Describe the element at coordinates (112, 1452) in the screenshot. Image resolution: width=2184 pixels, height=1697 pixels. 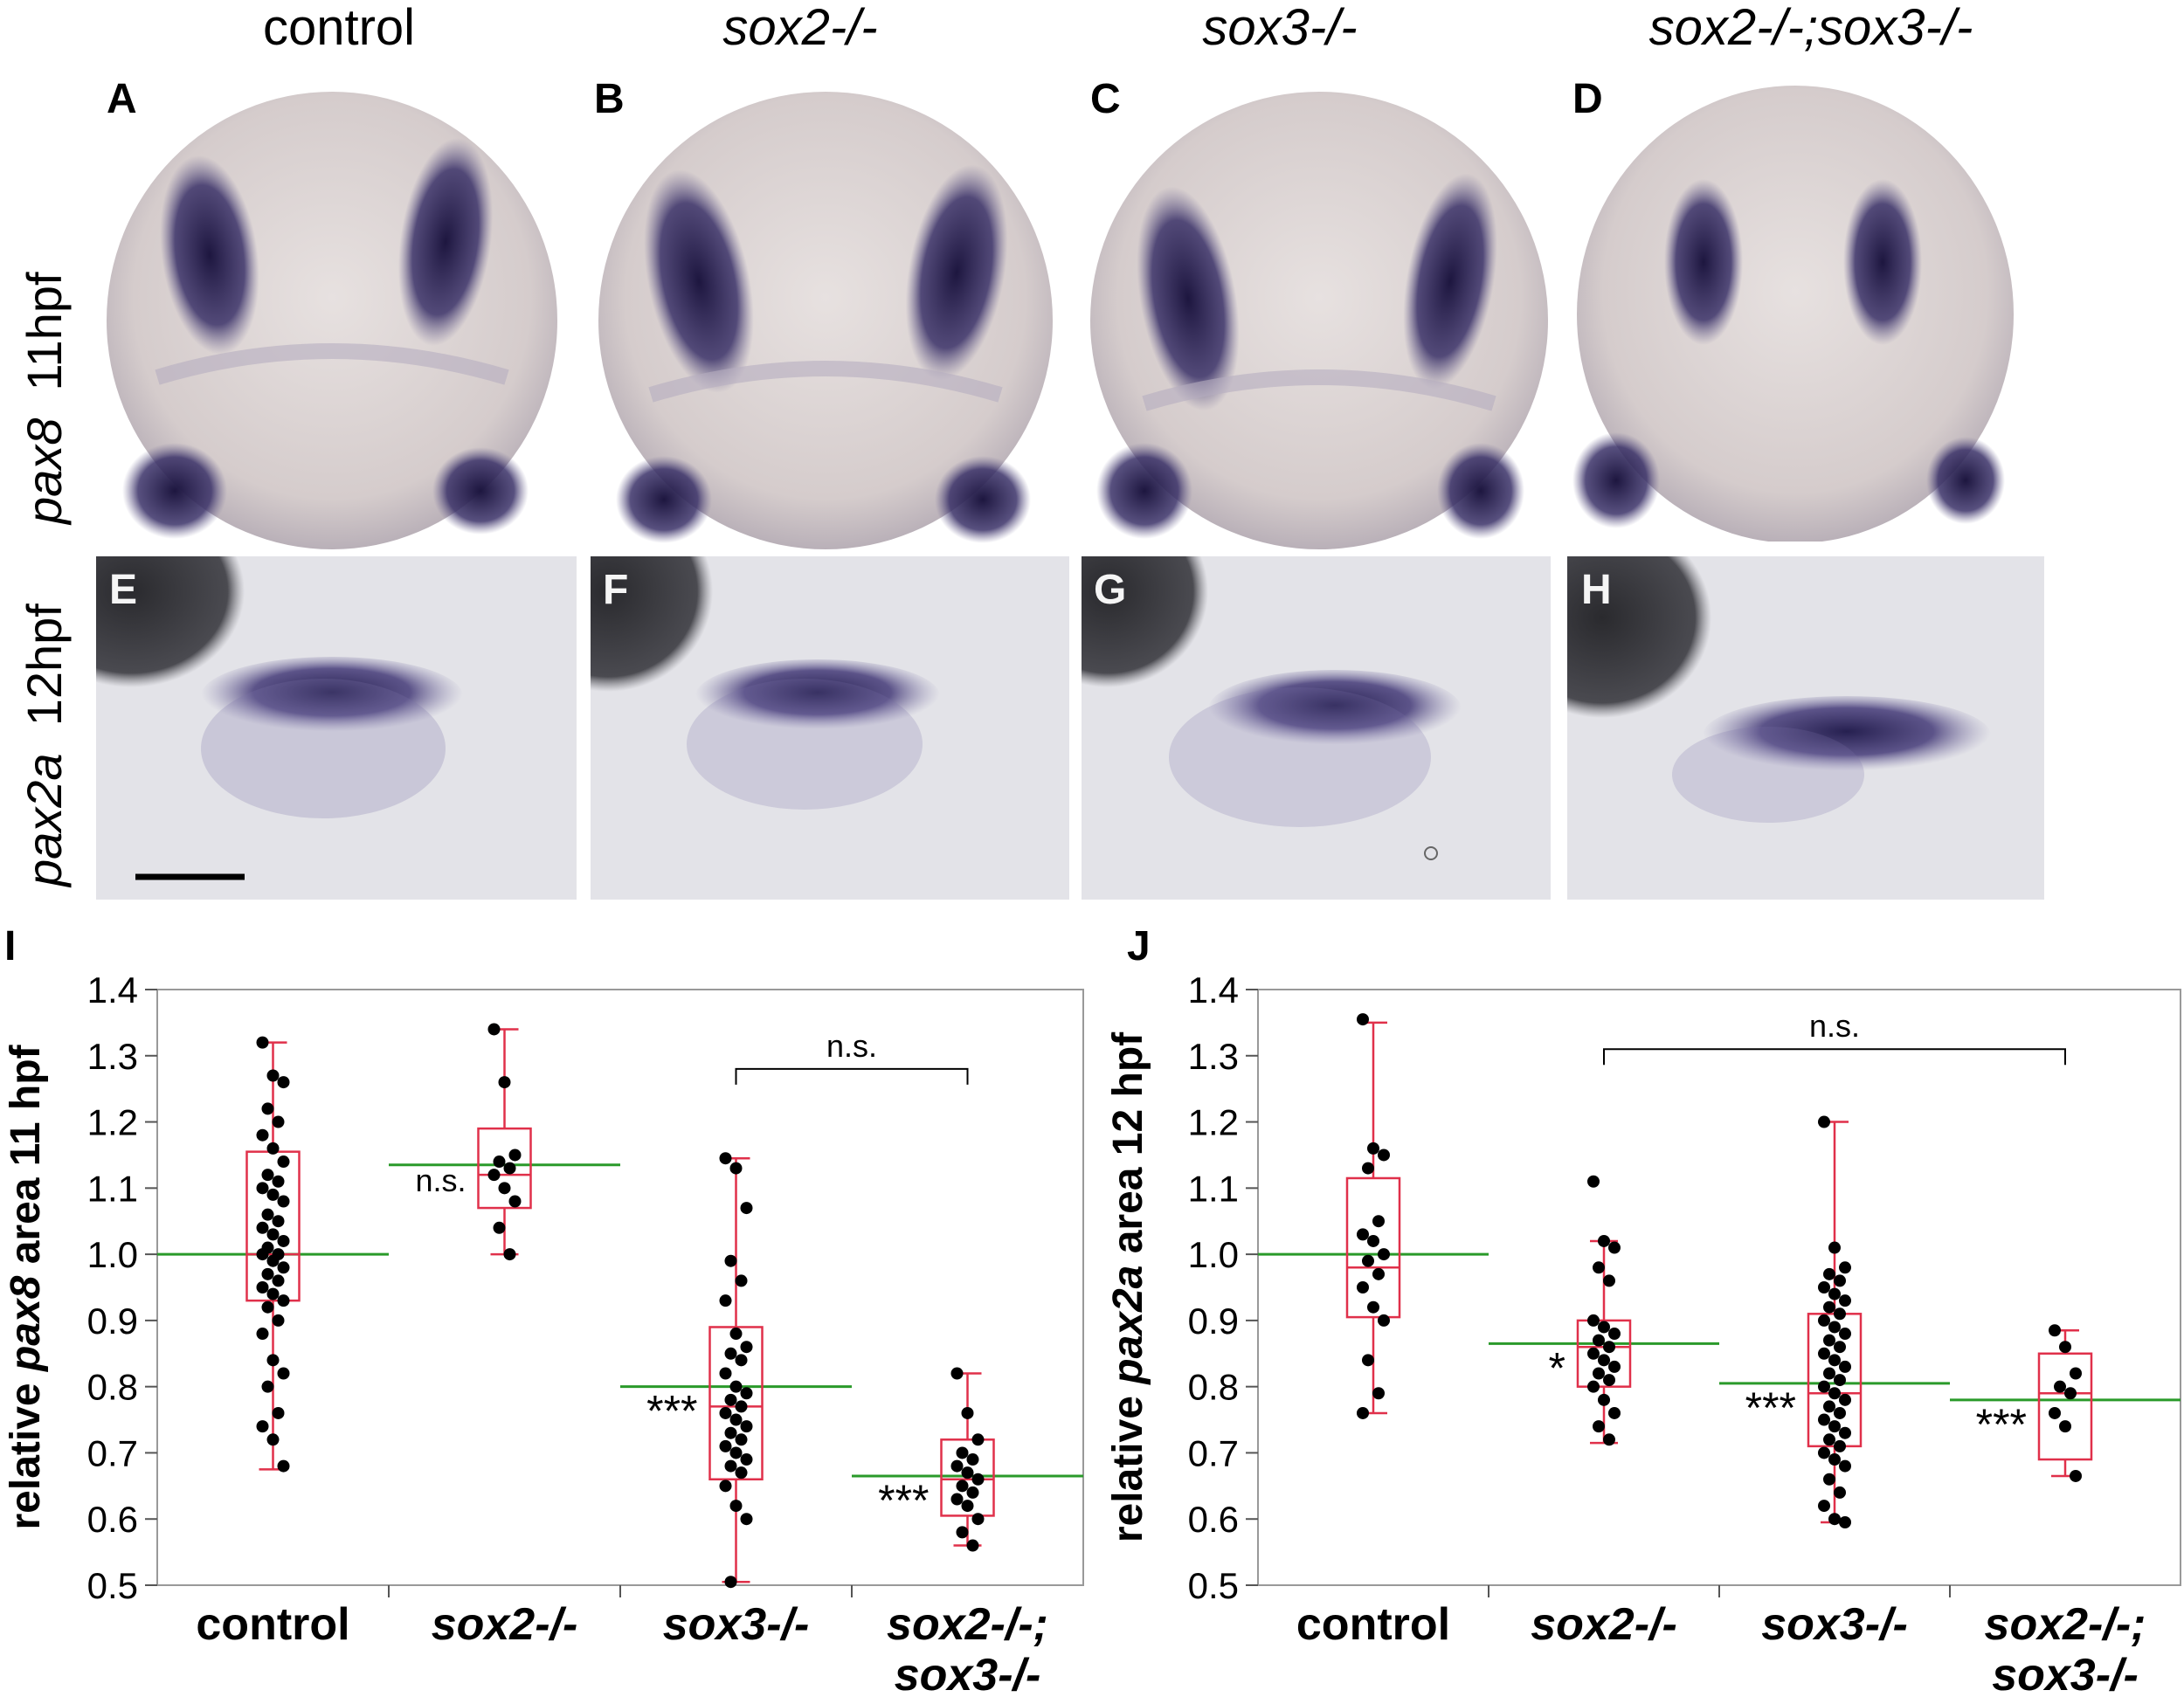
I see `y-tick-label: 0.7` at that location.